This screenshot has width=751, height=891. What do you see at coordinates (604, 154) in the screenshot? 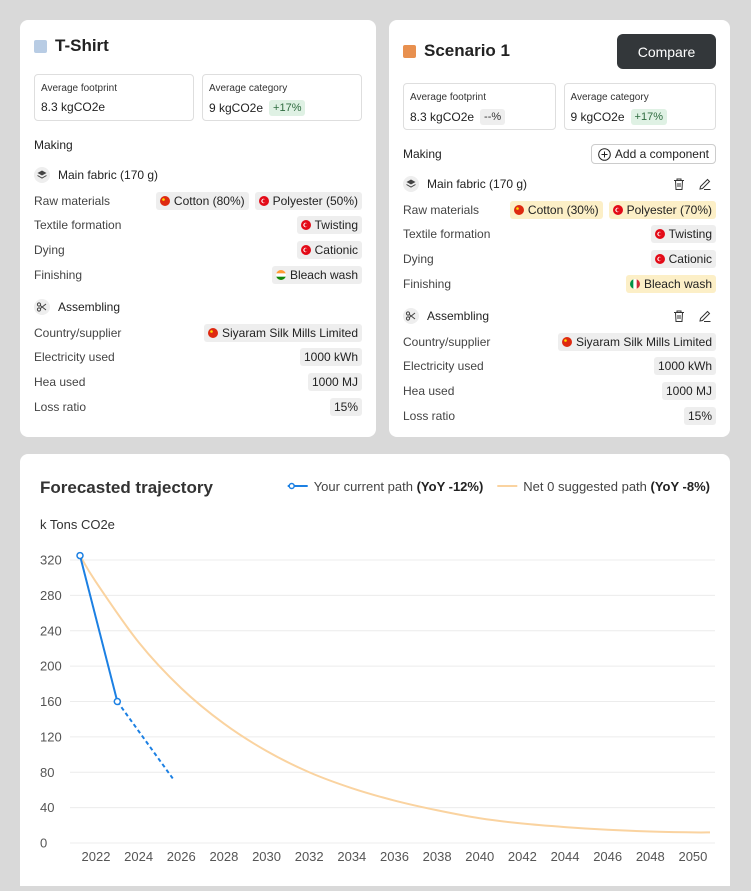
I see `plus-icon` at bounding box center [604, 154].